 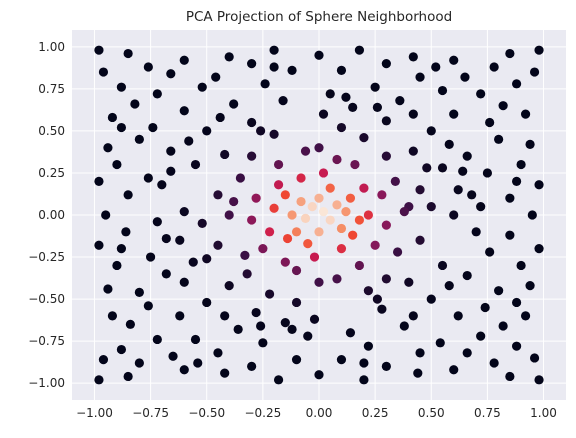 I want to click on x-tick-label: 0.50, so click(x=431, y=413).